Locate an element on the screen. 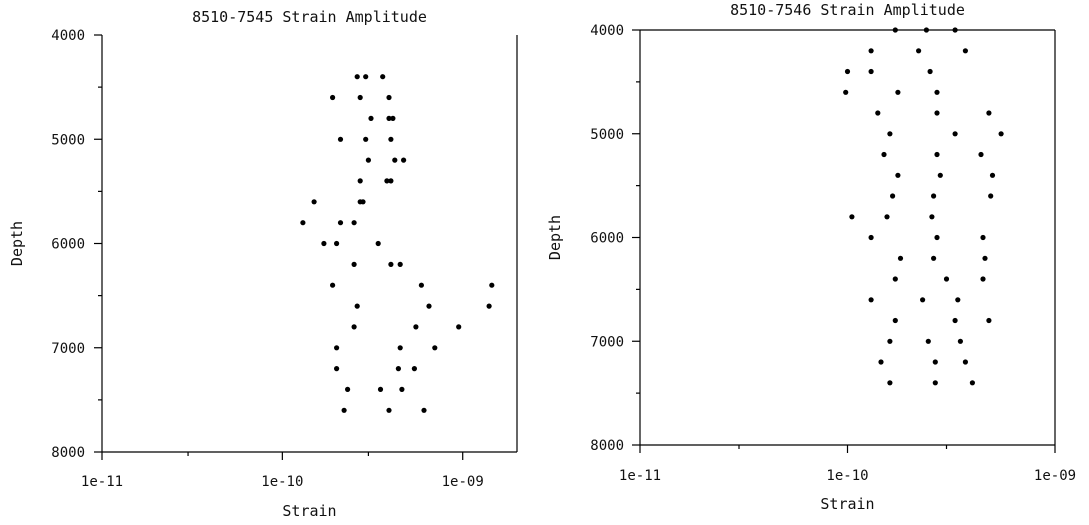 This screenshot has width=1089, height=525. x-tick-label: 1e-09 is located at coordinates (463, 482).